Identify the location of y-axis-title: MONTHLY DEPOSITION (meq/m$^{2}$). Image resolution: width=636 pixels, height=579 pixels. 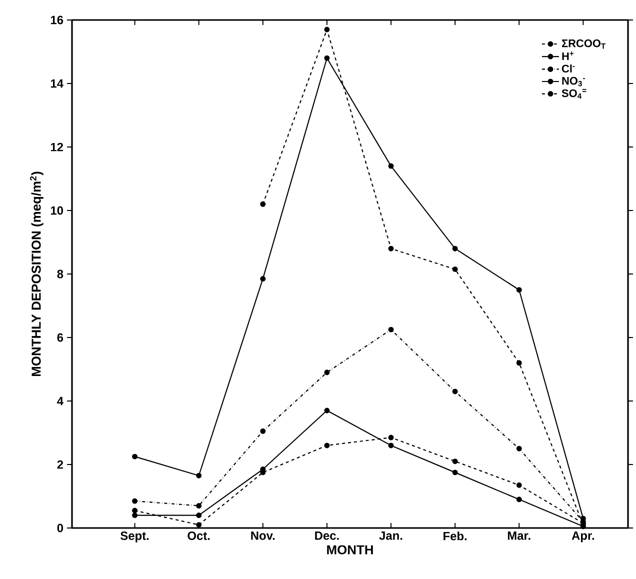
(37, 274).